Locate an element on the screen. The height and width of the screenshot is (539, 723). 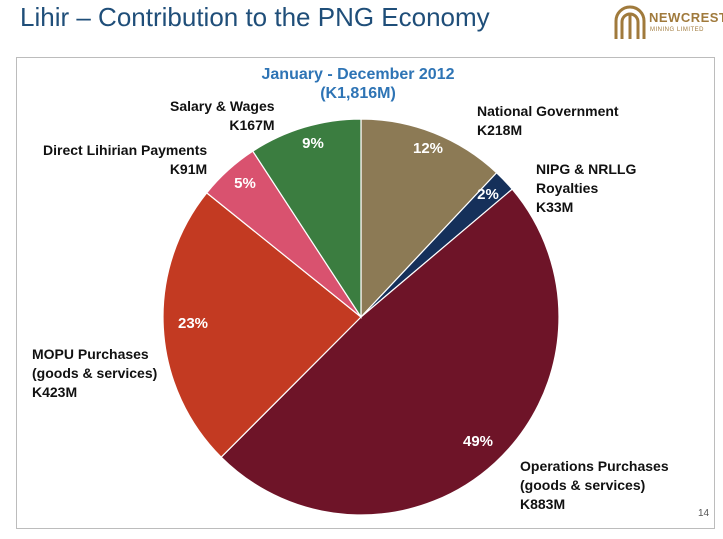
pct-label-natgov: 12% is located at coordinates (428, 148).